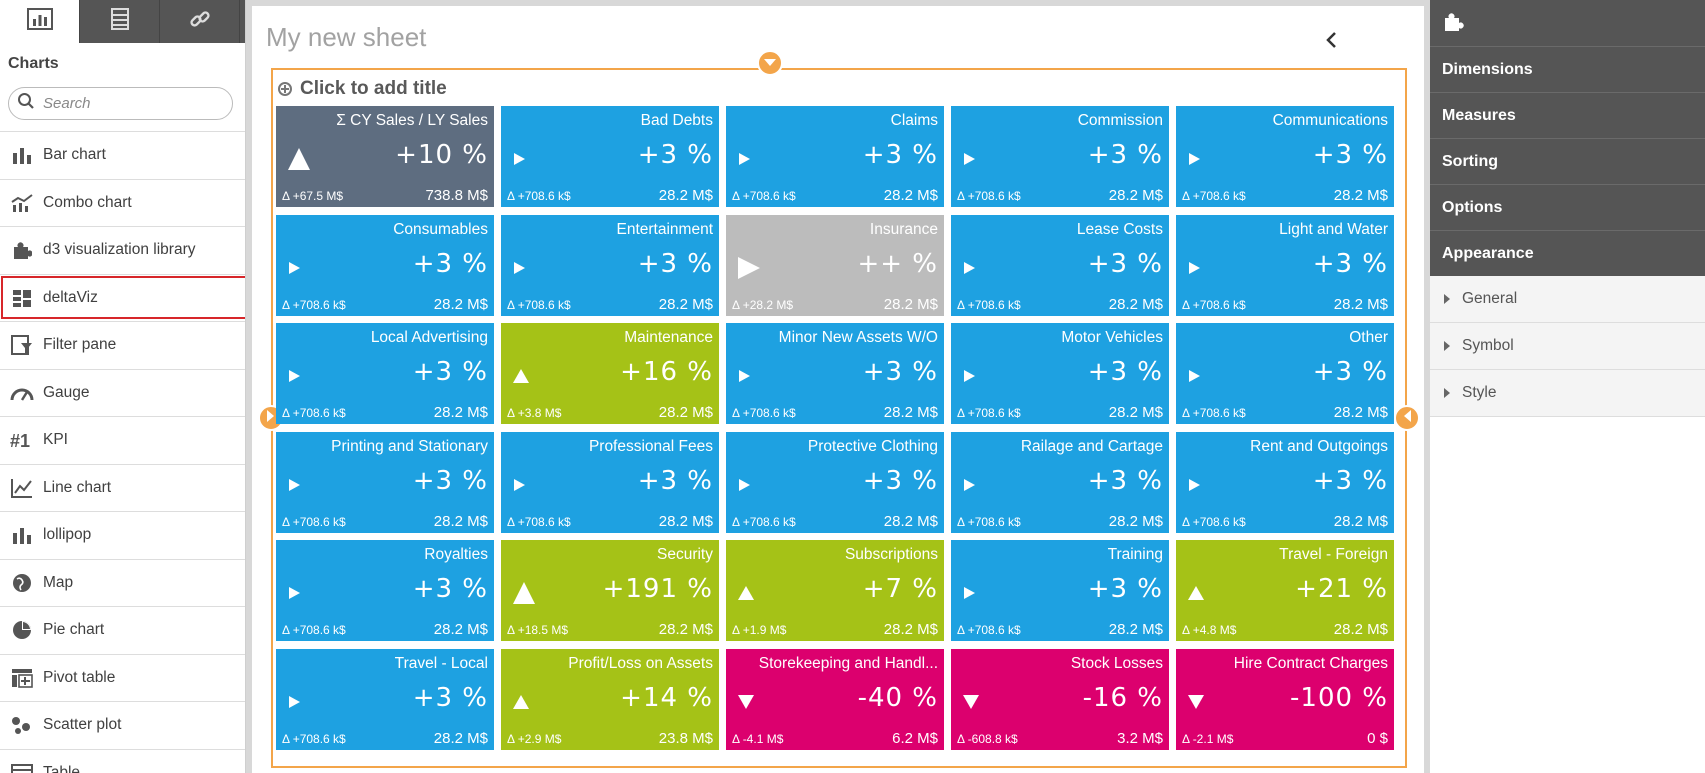 The image size is (1705, 773). What do you see at coordinates (1285, 265) in the screenshot?
I see `delta-tile: Light and Water +3 % Δ +708.6 k$ 28.2 M$` at bounding box center [1285, 265].